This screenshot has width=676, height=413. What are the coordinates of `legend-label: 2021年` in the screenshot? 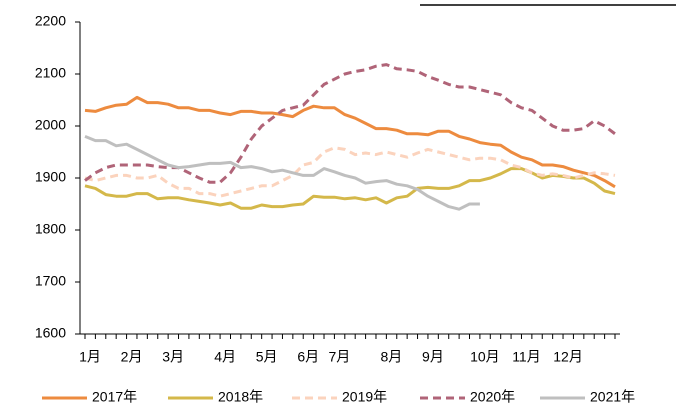 It's located at (612, 397).